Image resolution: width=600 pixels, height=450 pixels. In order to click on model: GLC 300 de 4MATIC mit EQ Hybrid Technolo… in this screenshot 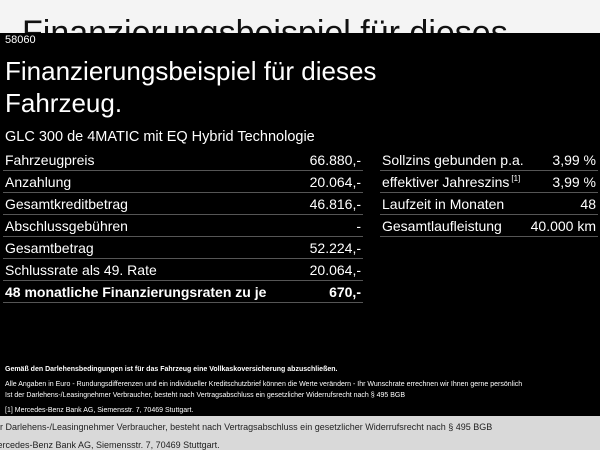, I will do `click(160, 137)`.